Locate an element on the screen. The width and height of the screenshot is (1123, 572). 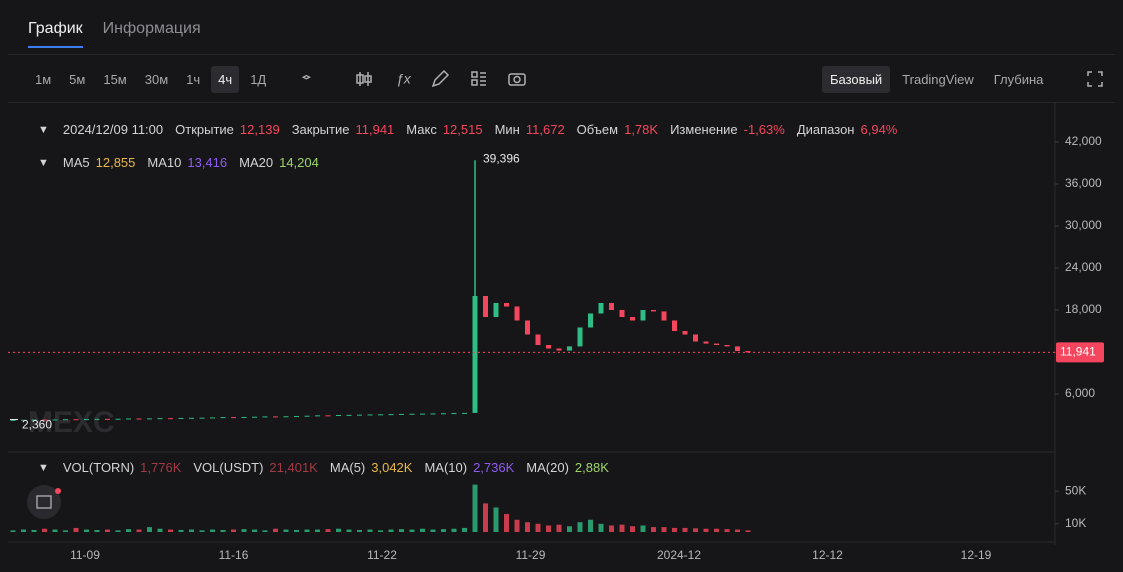
fullscreen-icon is located at coordinates (1095, 79).